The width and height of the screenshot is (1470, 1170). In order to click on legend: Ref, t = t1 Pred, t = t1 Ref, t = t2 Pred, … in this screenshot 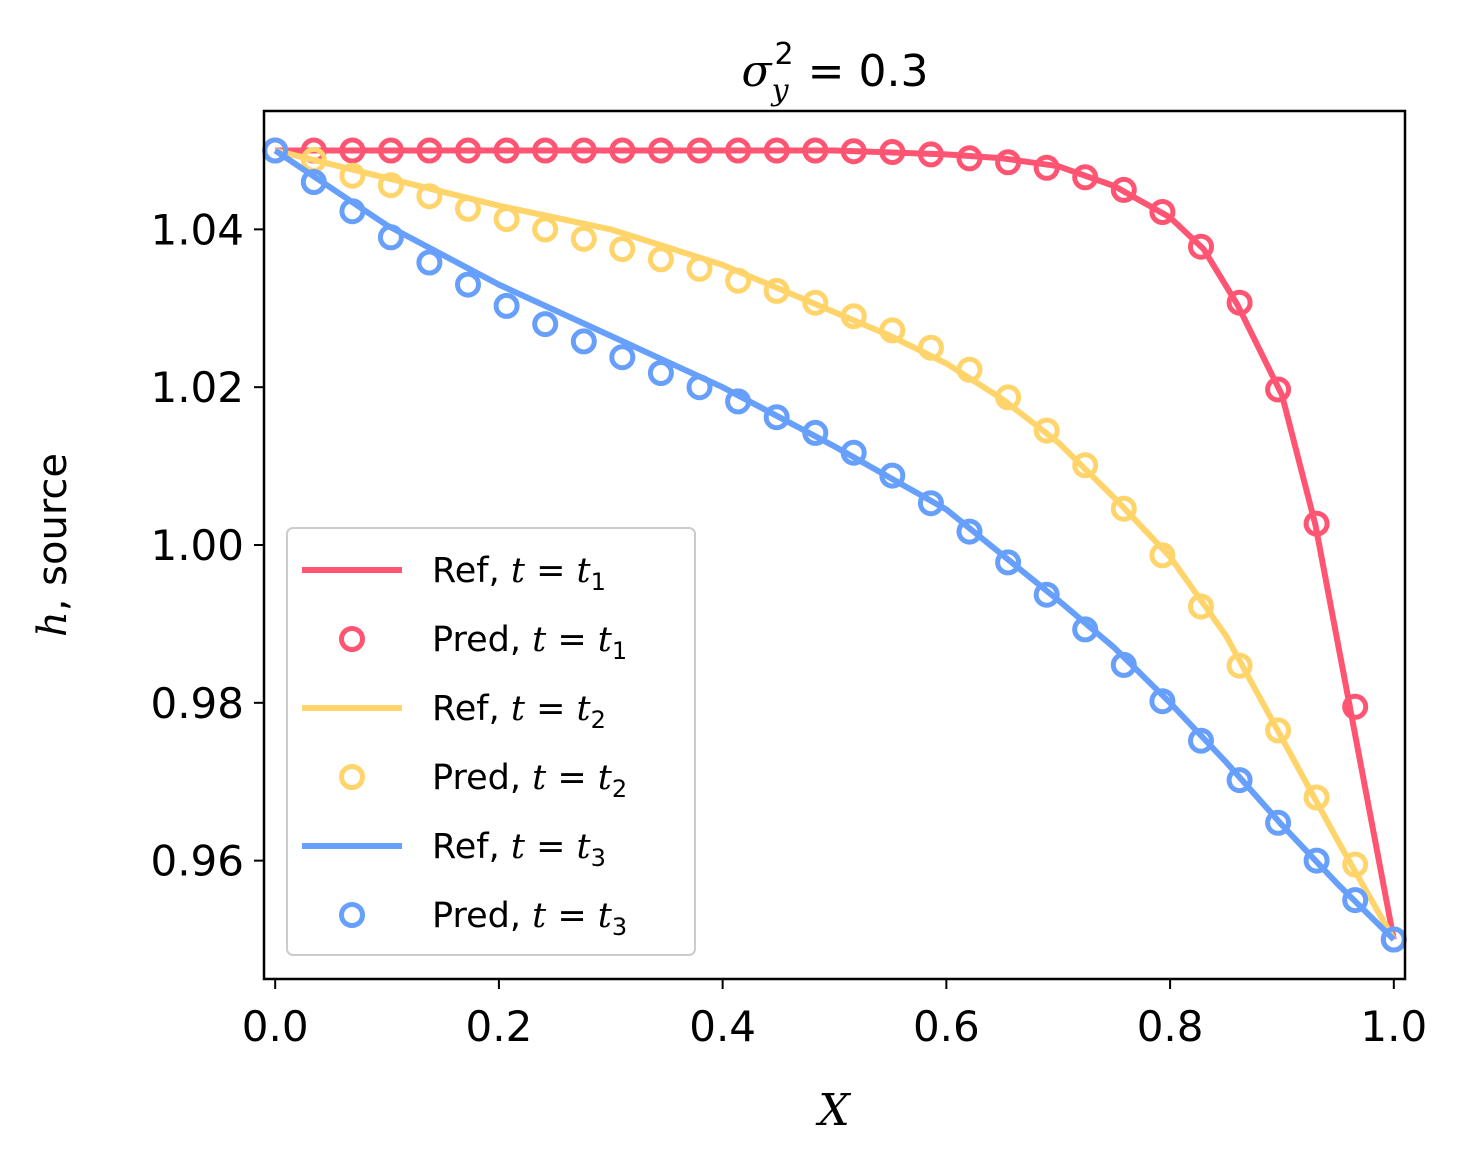, I will do `click(491, 741)`.